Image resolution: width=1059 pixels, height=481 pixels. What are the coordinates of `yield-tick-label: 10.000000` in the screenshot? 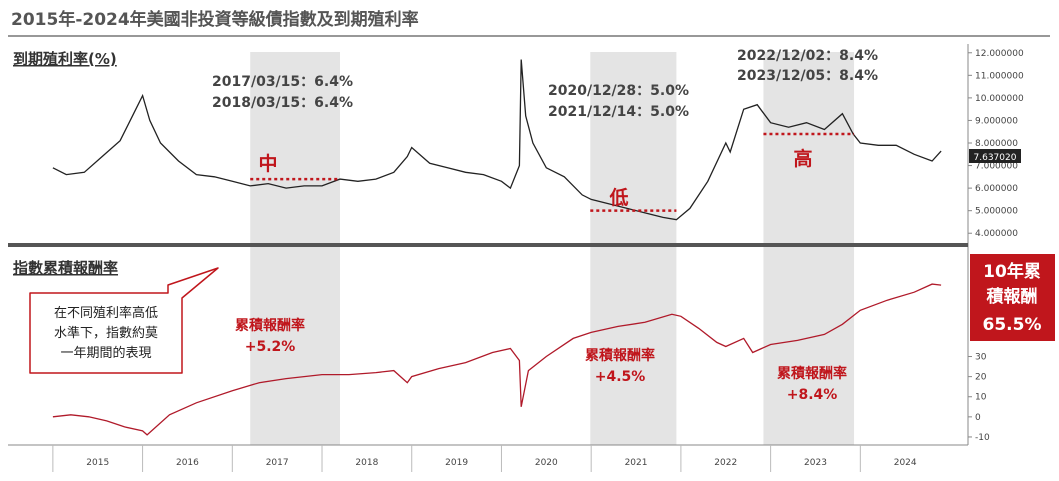 It's located at (999, 99).